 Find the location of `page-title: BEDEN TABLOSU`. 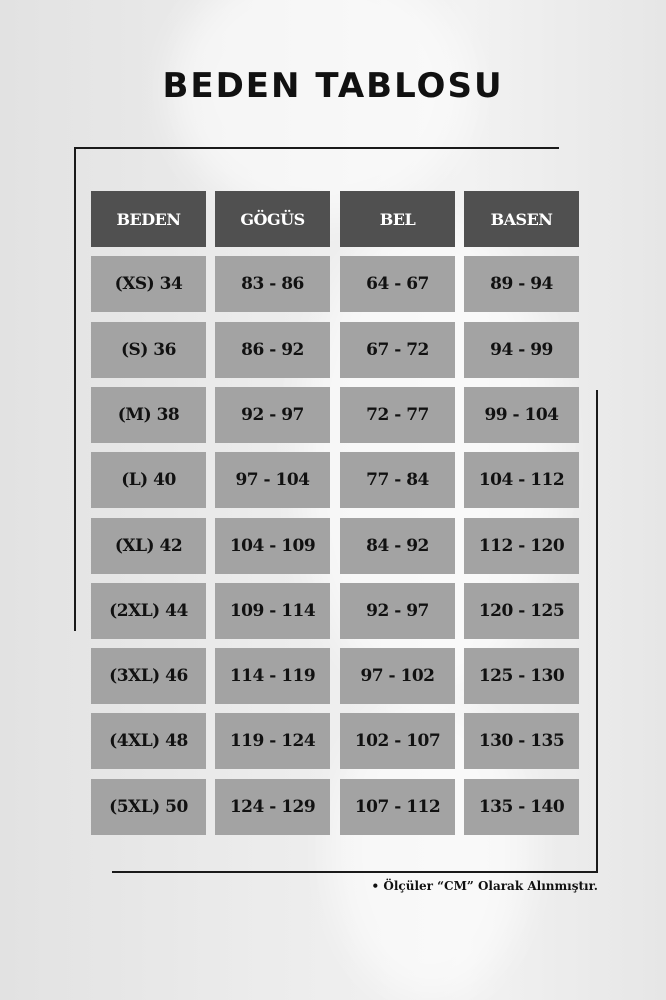

page-title: BEDEN TABLOSU is located at coordinates (333, 86).